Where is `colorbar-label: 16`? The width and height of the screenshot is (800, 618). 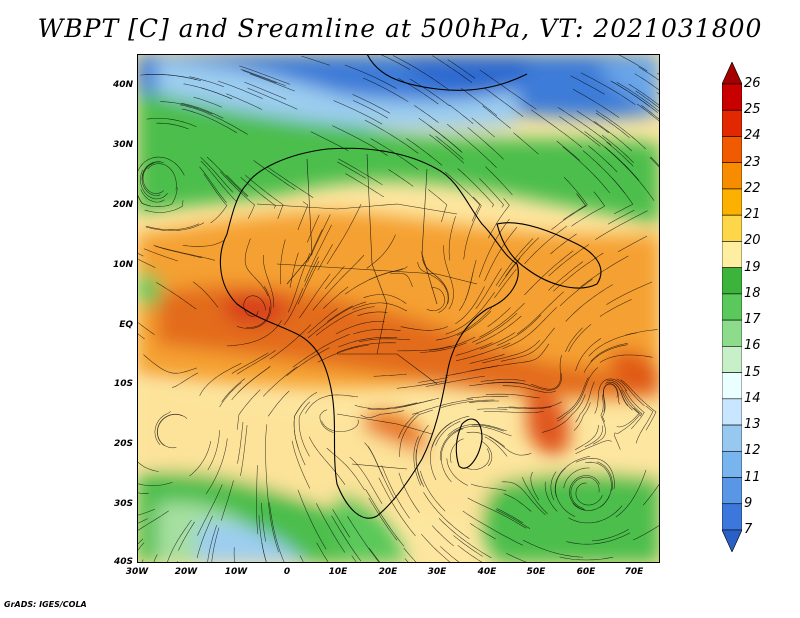
colorbar-label: 16 is located at coordinates (752, 346).